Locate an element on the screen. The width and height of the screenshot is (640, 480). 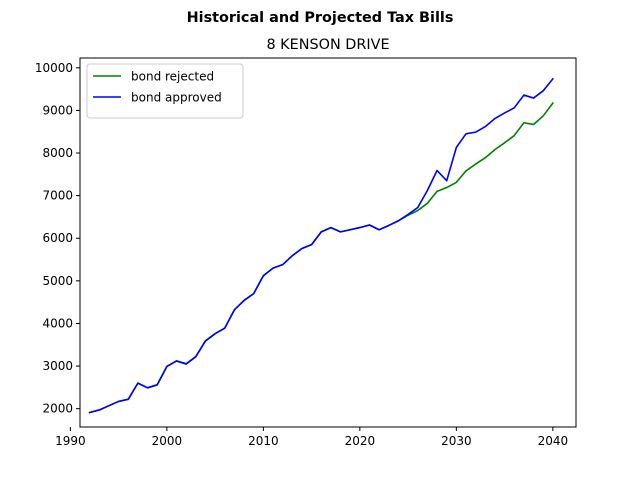
y-tick-label: 7000 is located at coordinates (57, 196).